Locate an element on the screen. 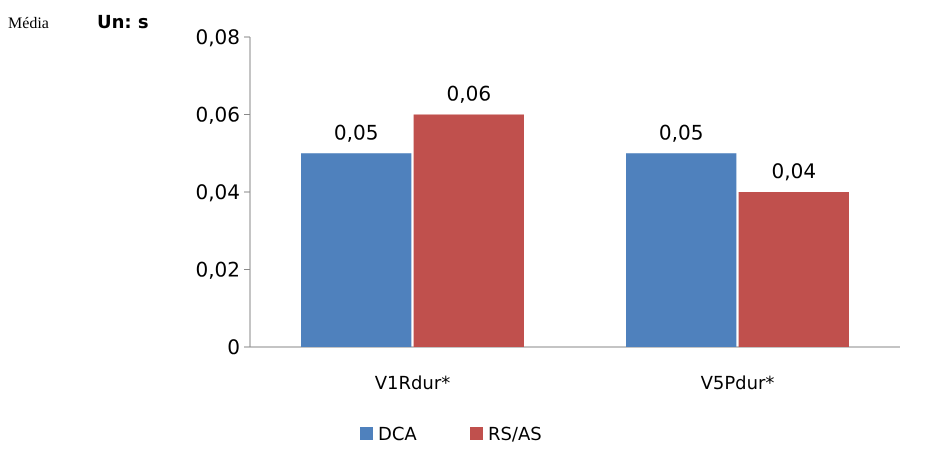  x-tick-label: V1Rdur* is located at coordinates (412, 383).